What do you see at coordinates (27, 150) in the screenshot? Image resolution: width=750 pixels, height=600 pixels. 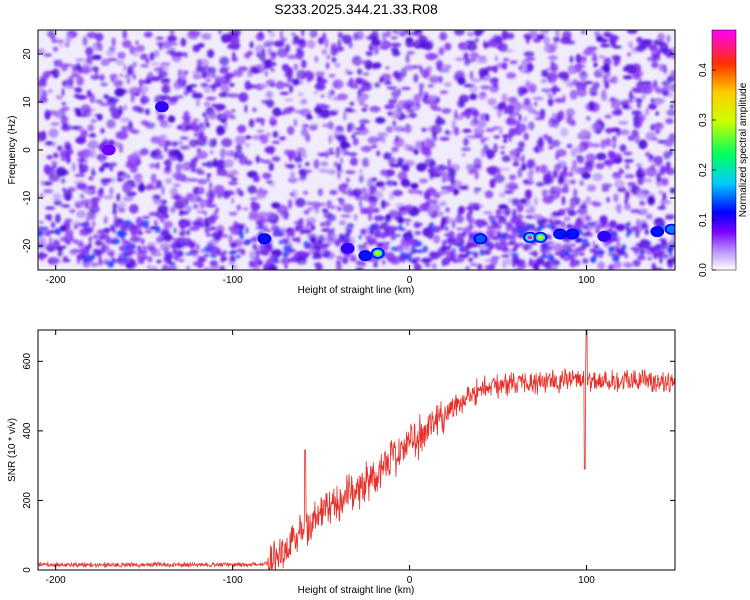 I see `y-tick-label: 0` at bounding box center [27, 150].